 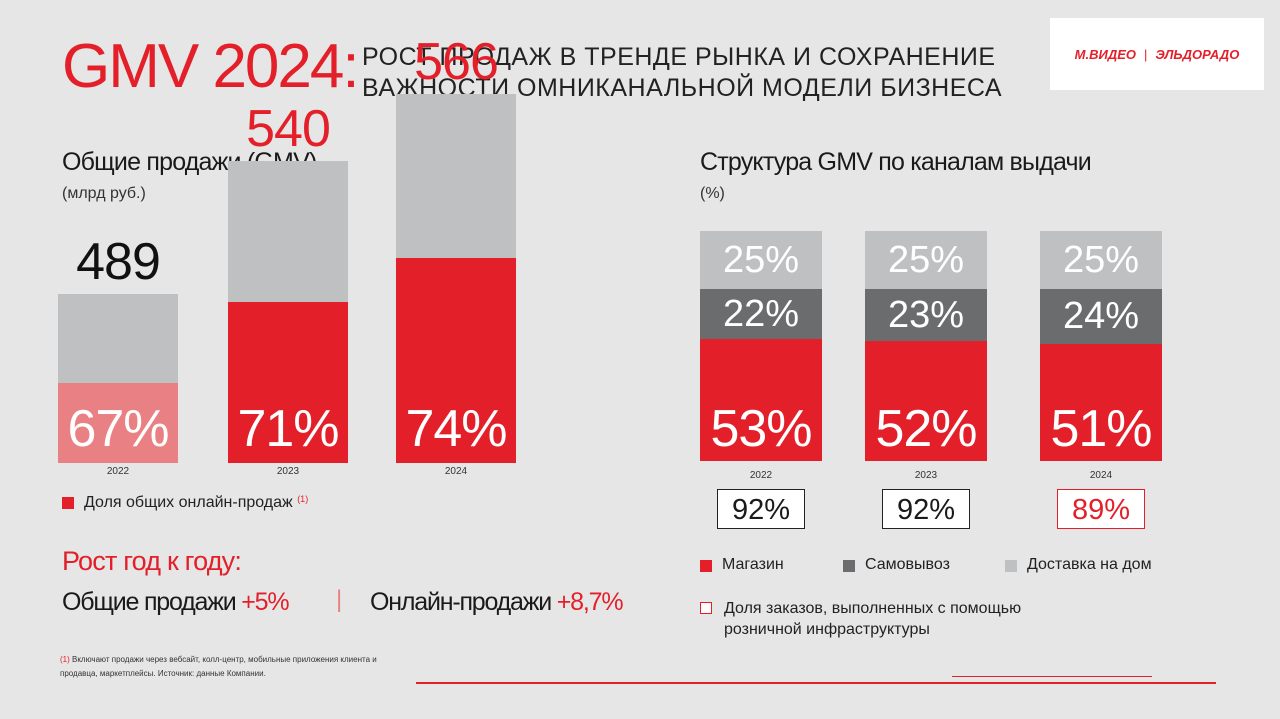 I want to click on channel-bar-2022: 53% 22% 25%, so click(x=761, y=346).